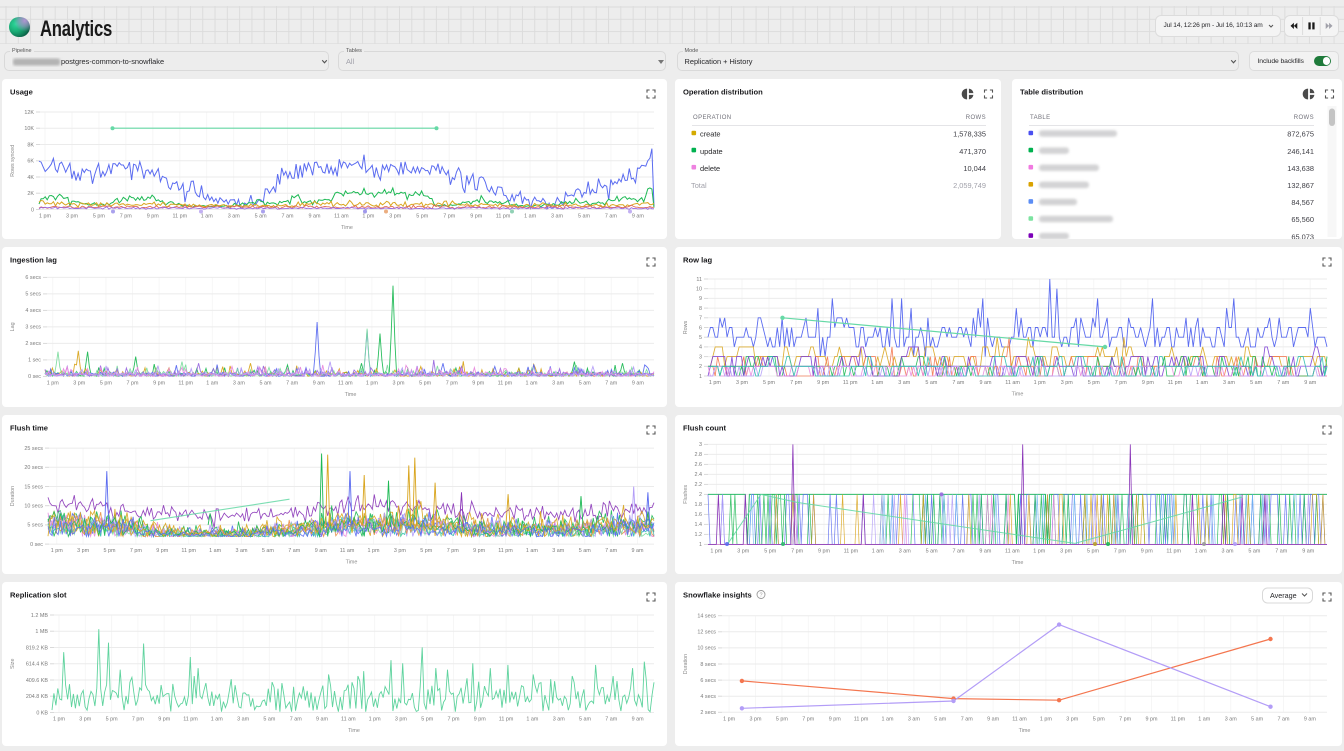 The image size is (1344, 751). What do you see at coordinates (33, 487) in the screenshot?
I see `svg-text: 15 secs` at bounding box center [33, 487].